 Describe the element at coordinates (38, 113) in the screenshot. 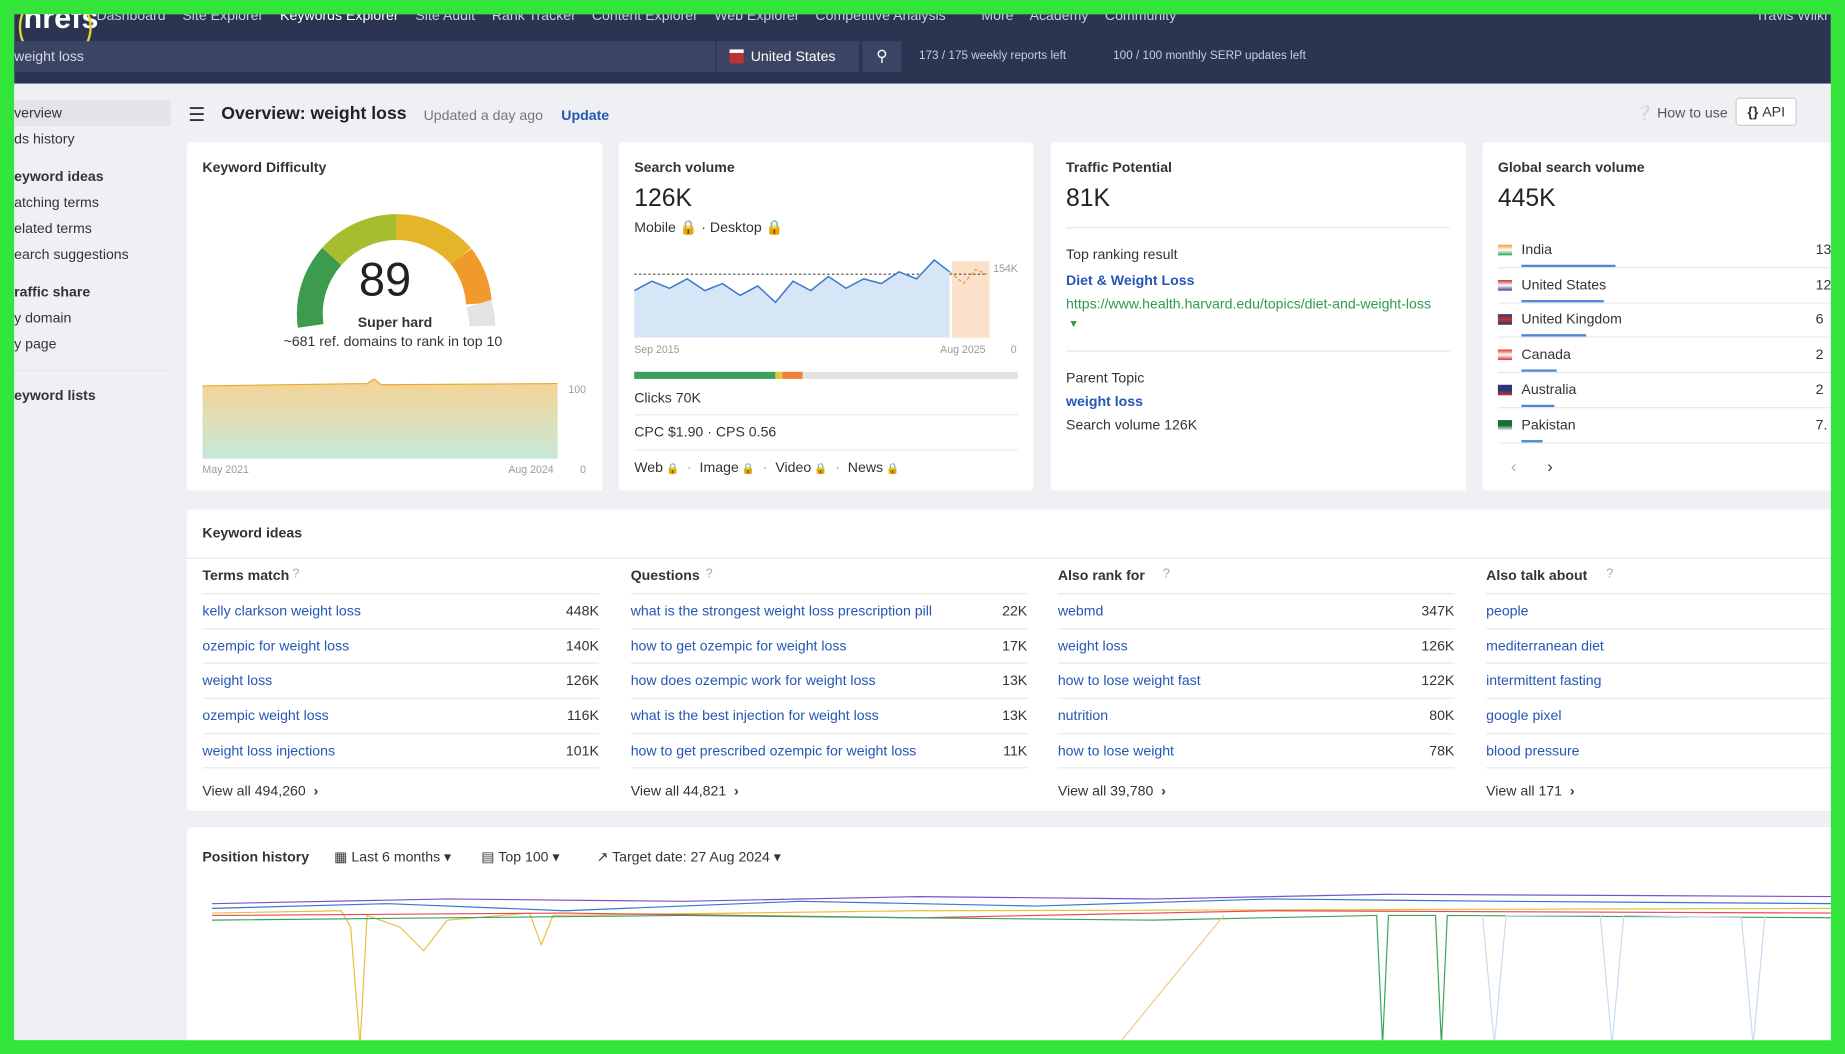

I see `sidebar-item: verview` at that location.